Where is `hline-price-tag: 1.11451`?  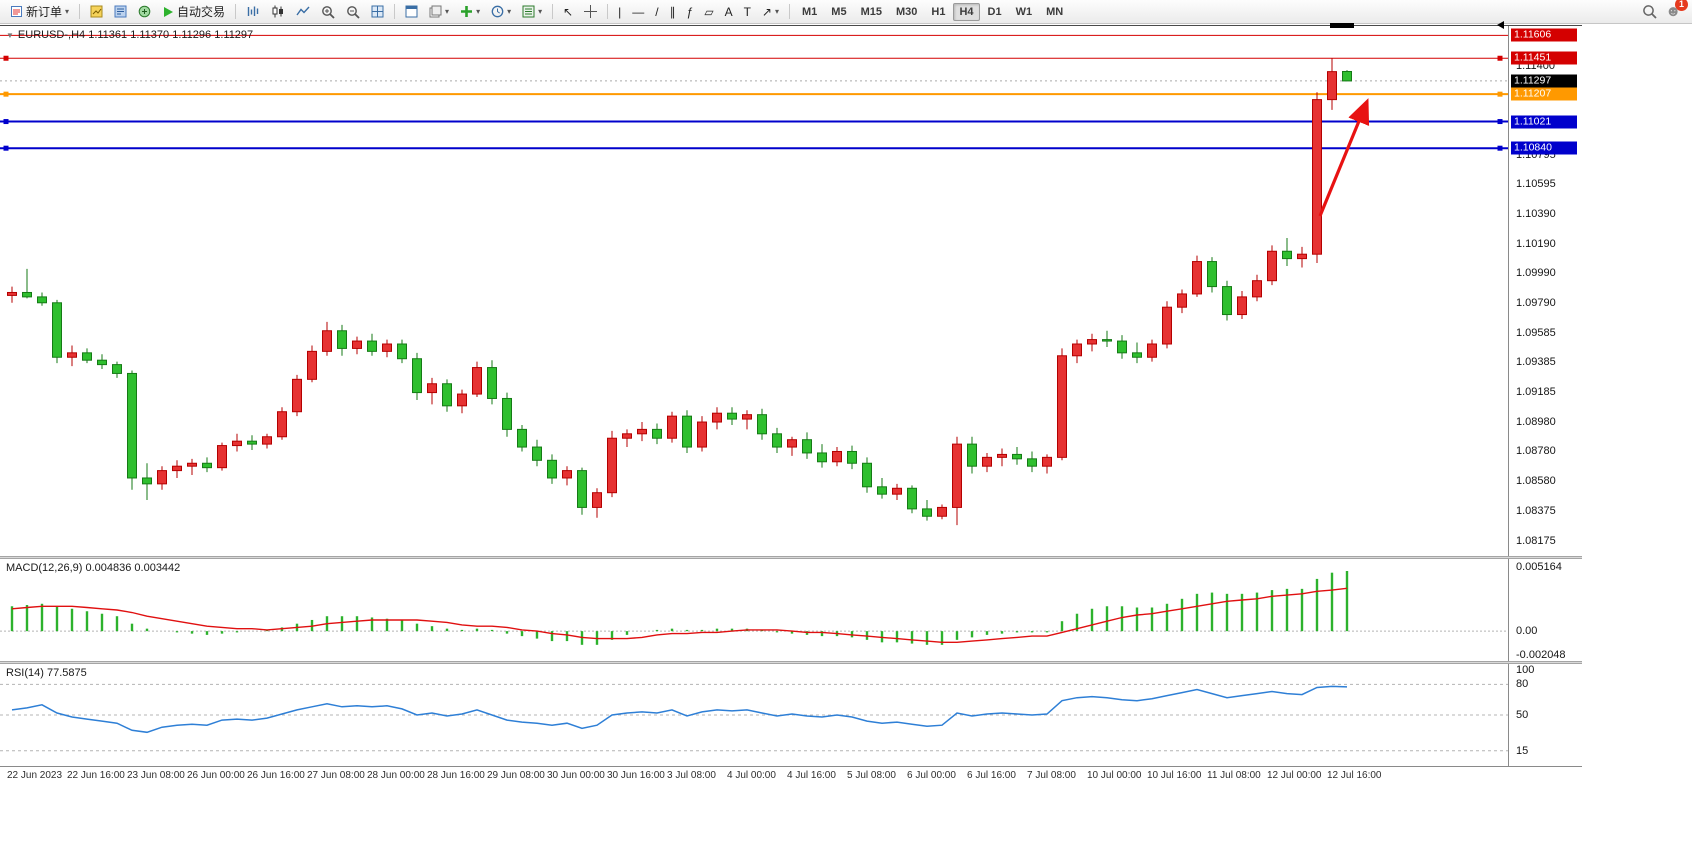 hline-price-tag: 1.11451 is located at coordinates (1544, 58).